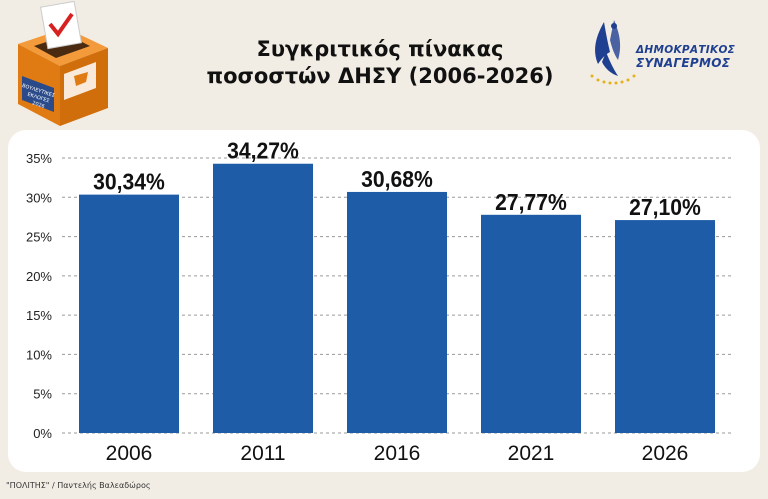 The image size is (768, 499). What do you see at coordinates (683, 63) in the screenshot?
I see `logo-line-2: ΣΥΝΑΓΕΡΜΟΣ` at bounding box center [683, 63].